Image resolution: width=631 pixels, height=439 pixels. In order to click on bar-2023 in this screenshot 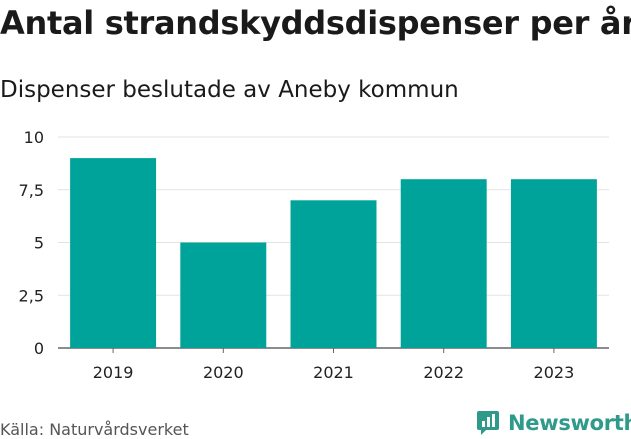, I will do `click(553, 263)`.